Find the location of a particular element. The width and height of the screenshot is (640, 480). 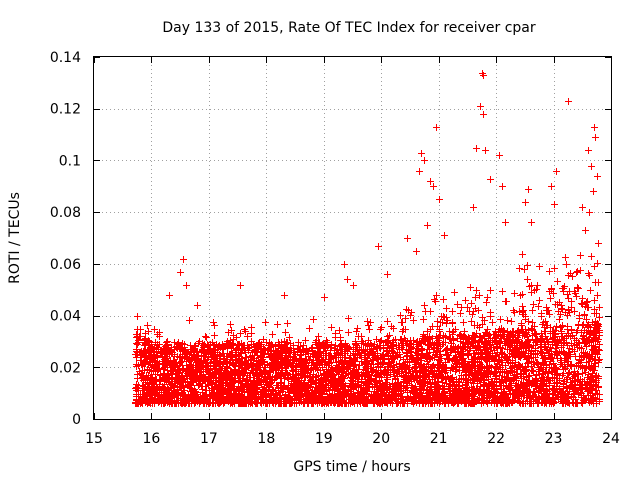

x-tick-label: 20 is located at coordinates (381, 439).